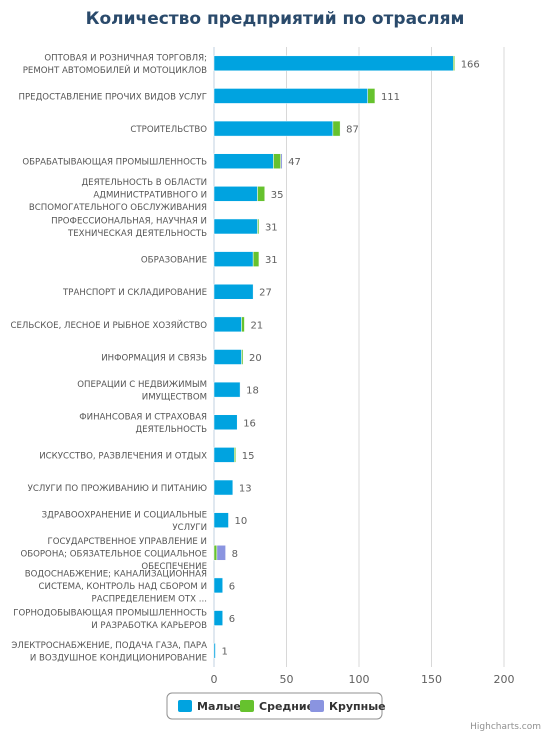  I want to click on data-label: 20, so click(255, 358).